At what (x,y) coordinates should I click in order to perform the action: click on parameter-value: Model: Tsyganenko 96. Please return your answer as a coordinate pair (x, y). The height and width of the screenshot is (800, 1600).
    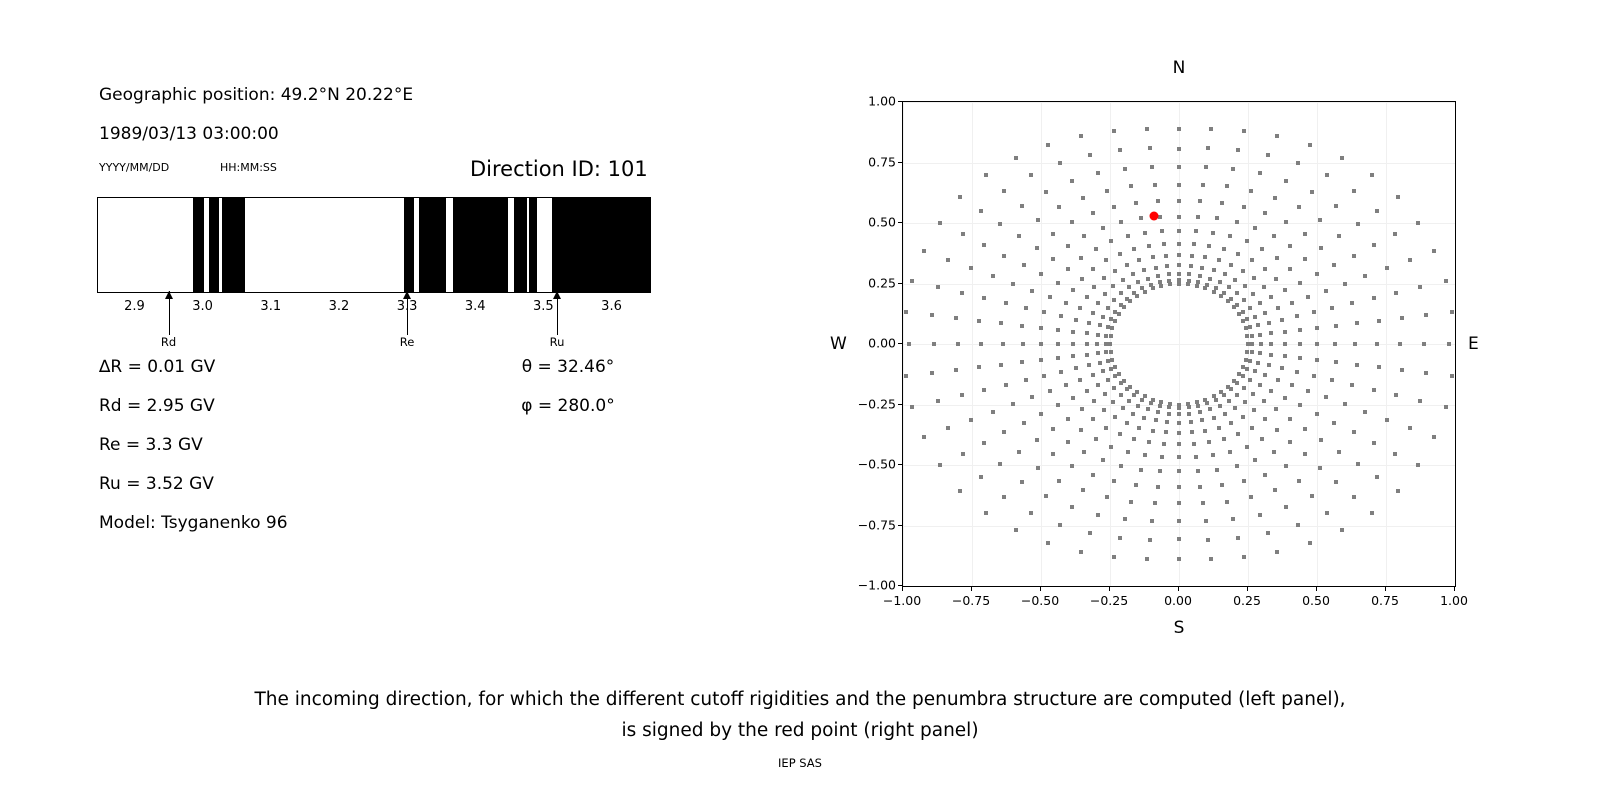
    Looking at the image, I should click on (193, 523).